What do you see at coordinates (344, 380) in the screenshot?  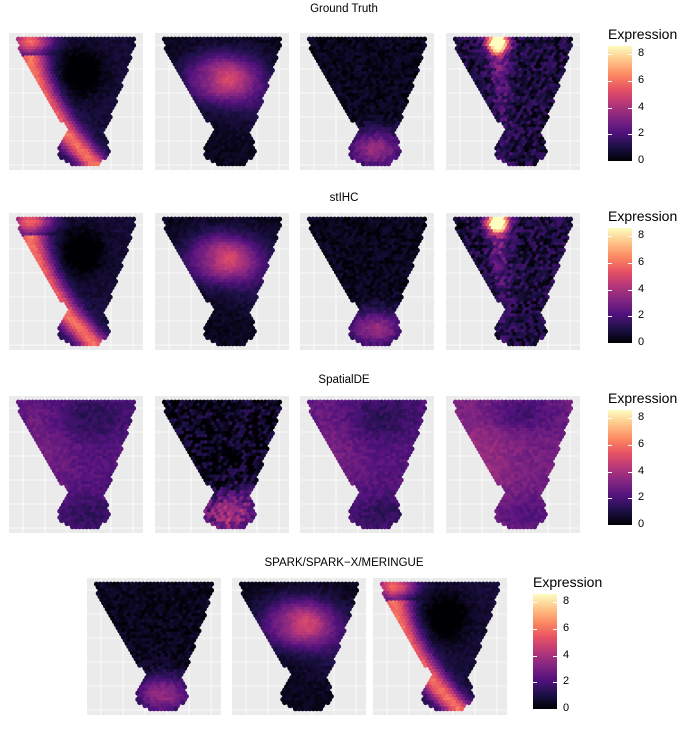 I see `facet-title: SpatialDE` at bounding box center [344, 380].